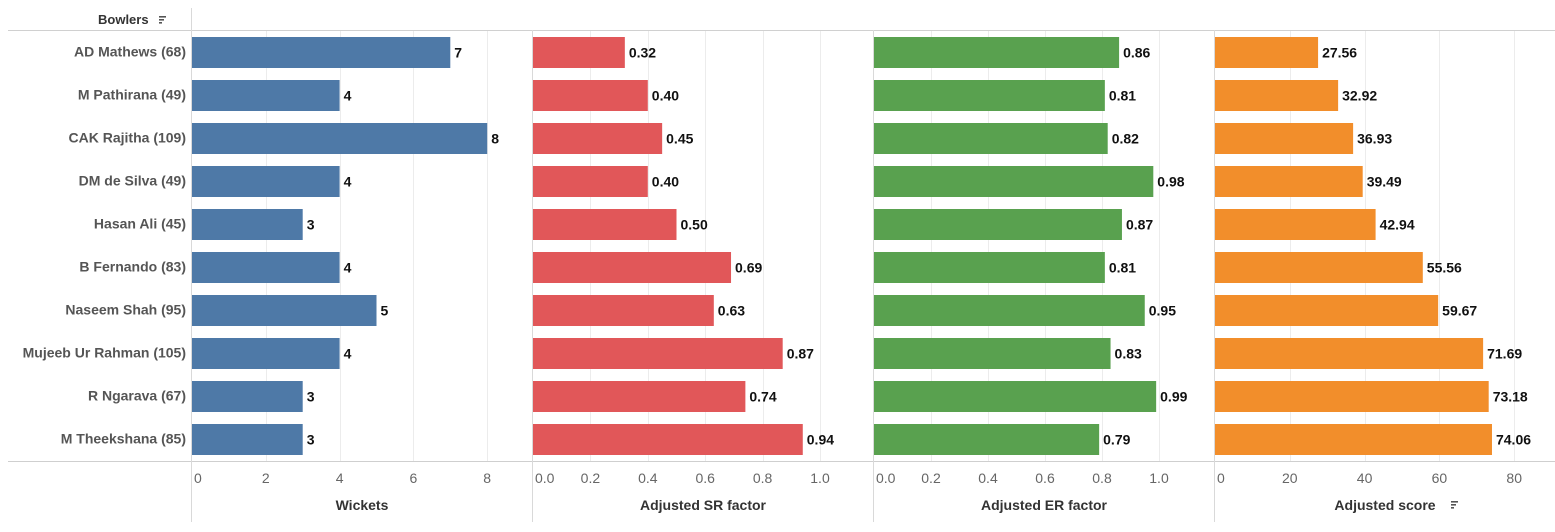 The height and width of the screenshot is (532, 1555). I want to click on data-label: 59.67, so click(1459, 311).